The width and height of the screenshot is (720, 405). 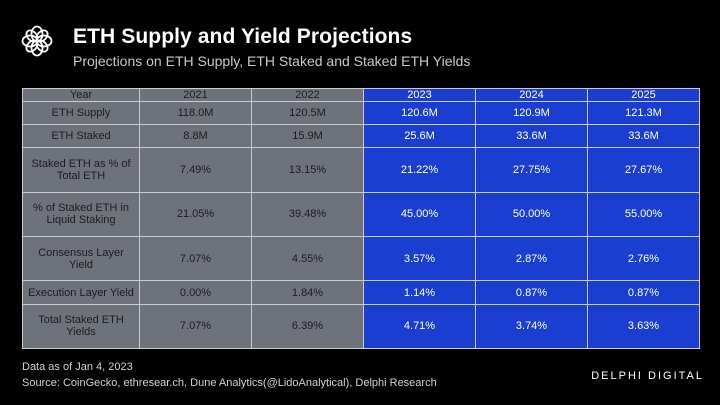 I want to click on row-label: % of Staked ETH in Liquid Staking, so click(x=81, y=214).